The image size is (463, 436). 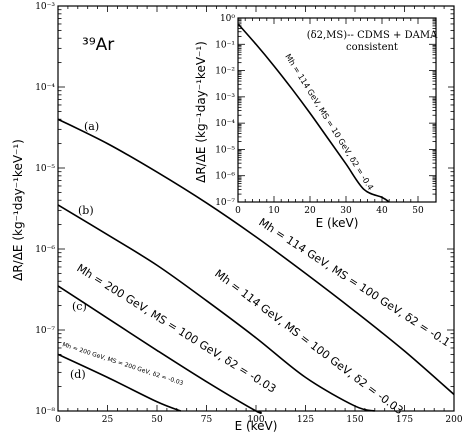 I want to click on inset-x-tick-label: 30, so click(x=346, y=211).